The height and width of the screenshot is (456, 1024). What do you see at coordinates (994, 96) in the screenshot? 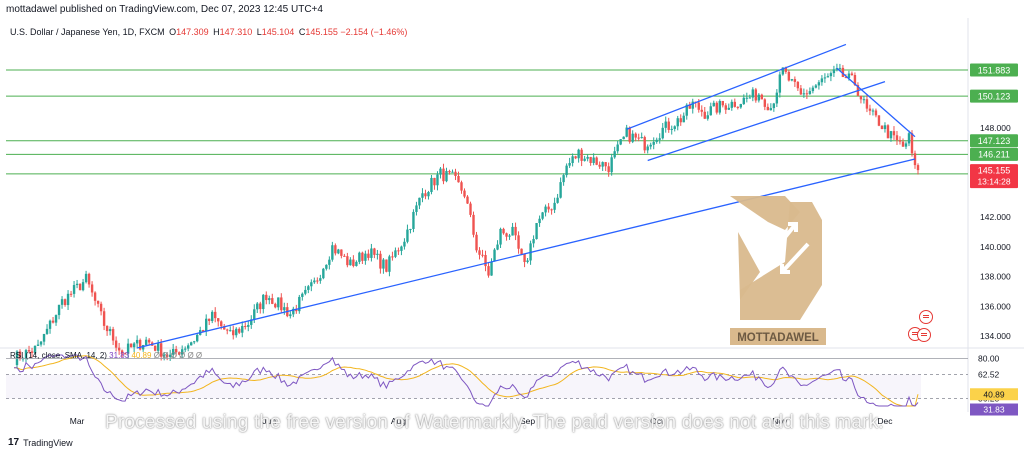
I see `level-badge-label: 150.123` at bounding box center [994, 96].